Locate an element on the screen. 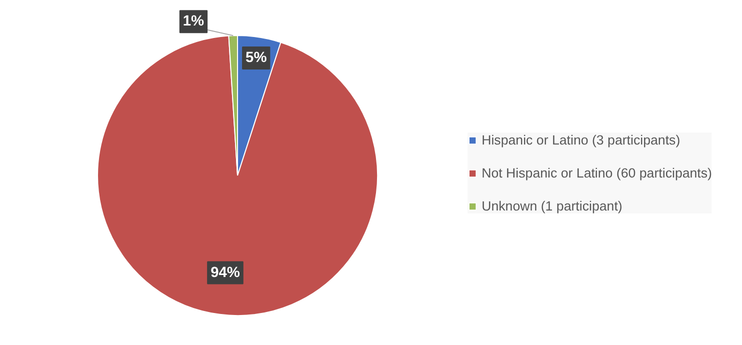 The height and width of the screenshot is (345, 742). legend-label: Hispanic or Latino (3 participants) is located at coordinates (581, 139).